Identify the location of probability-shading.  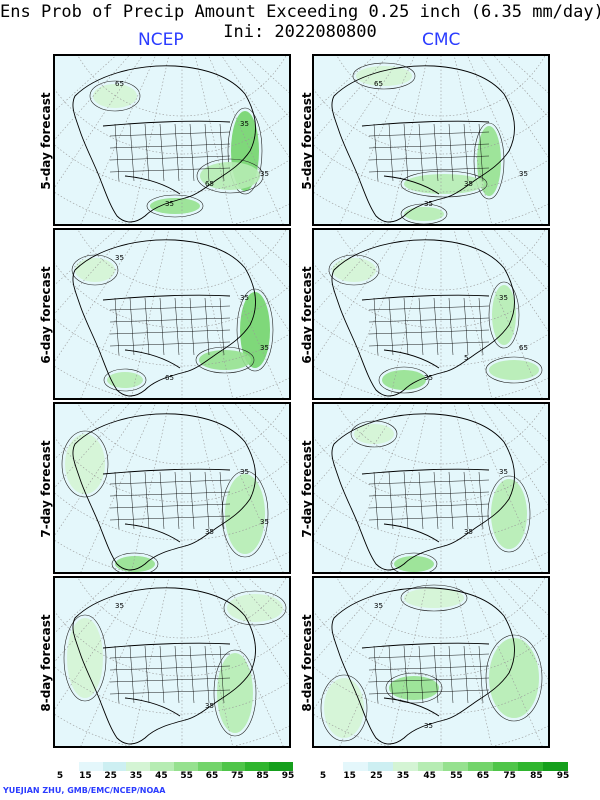
(175, 663).